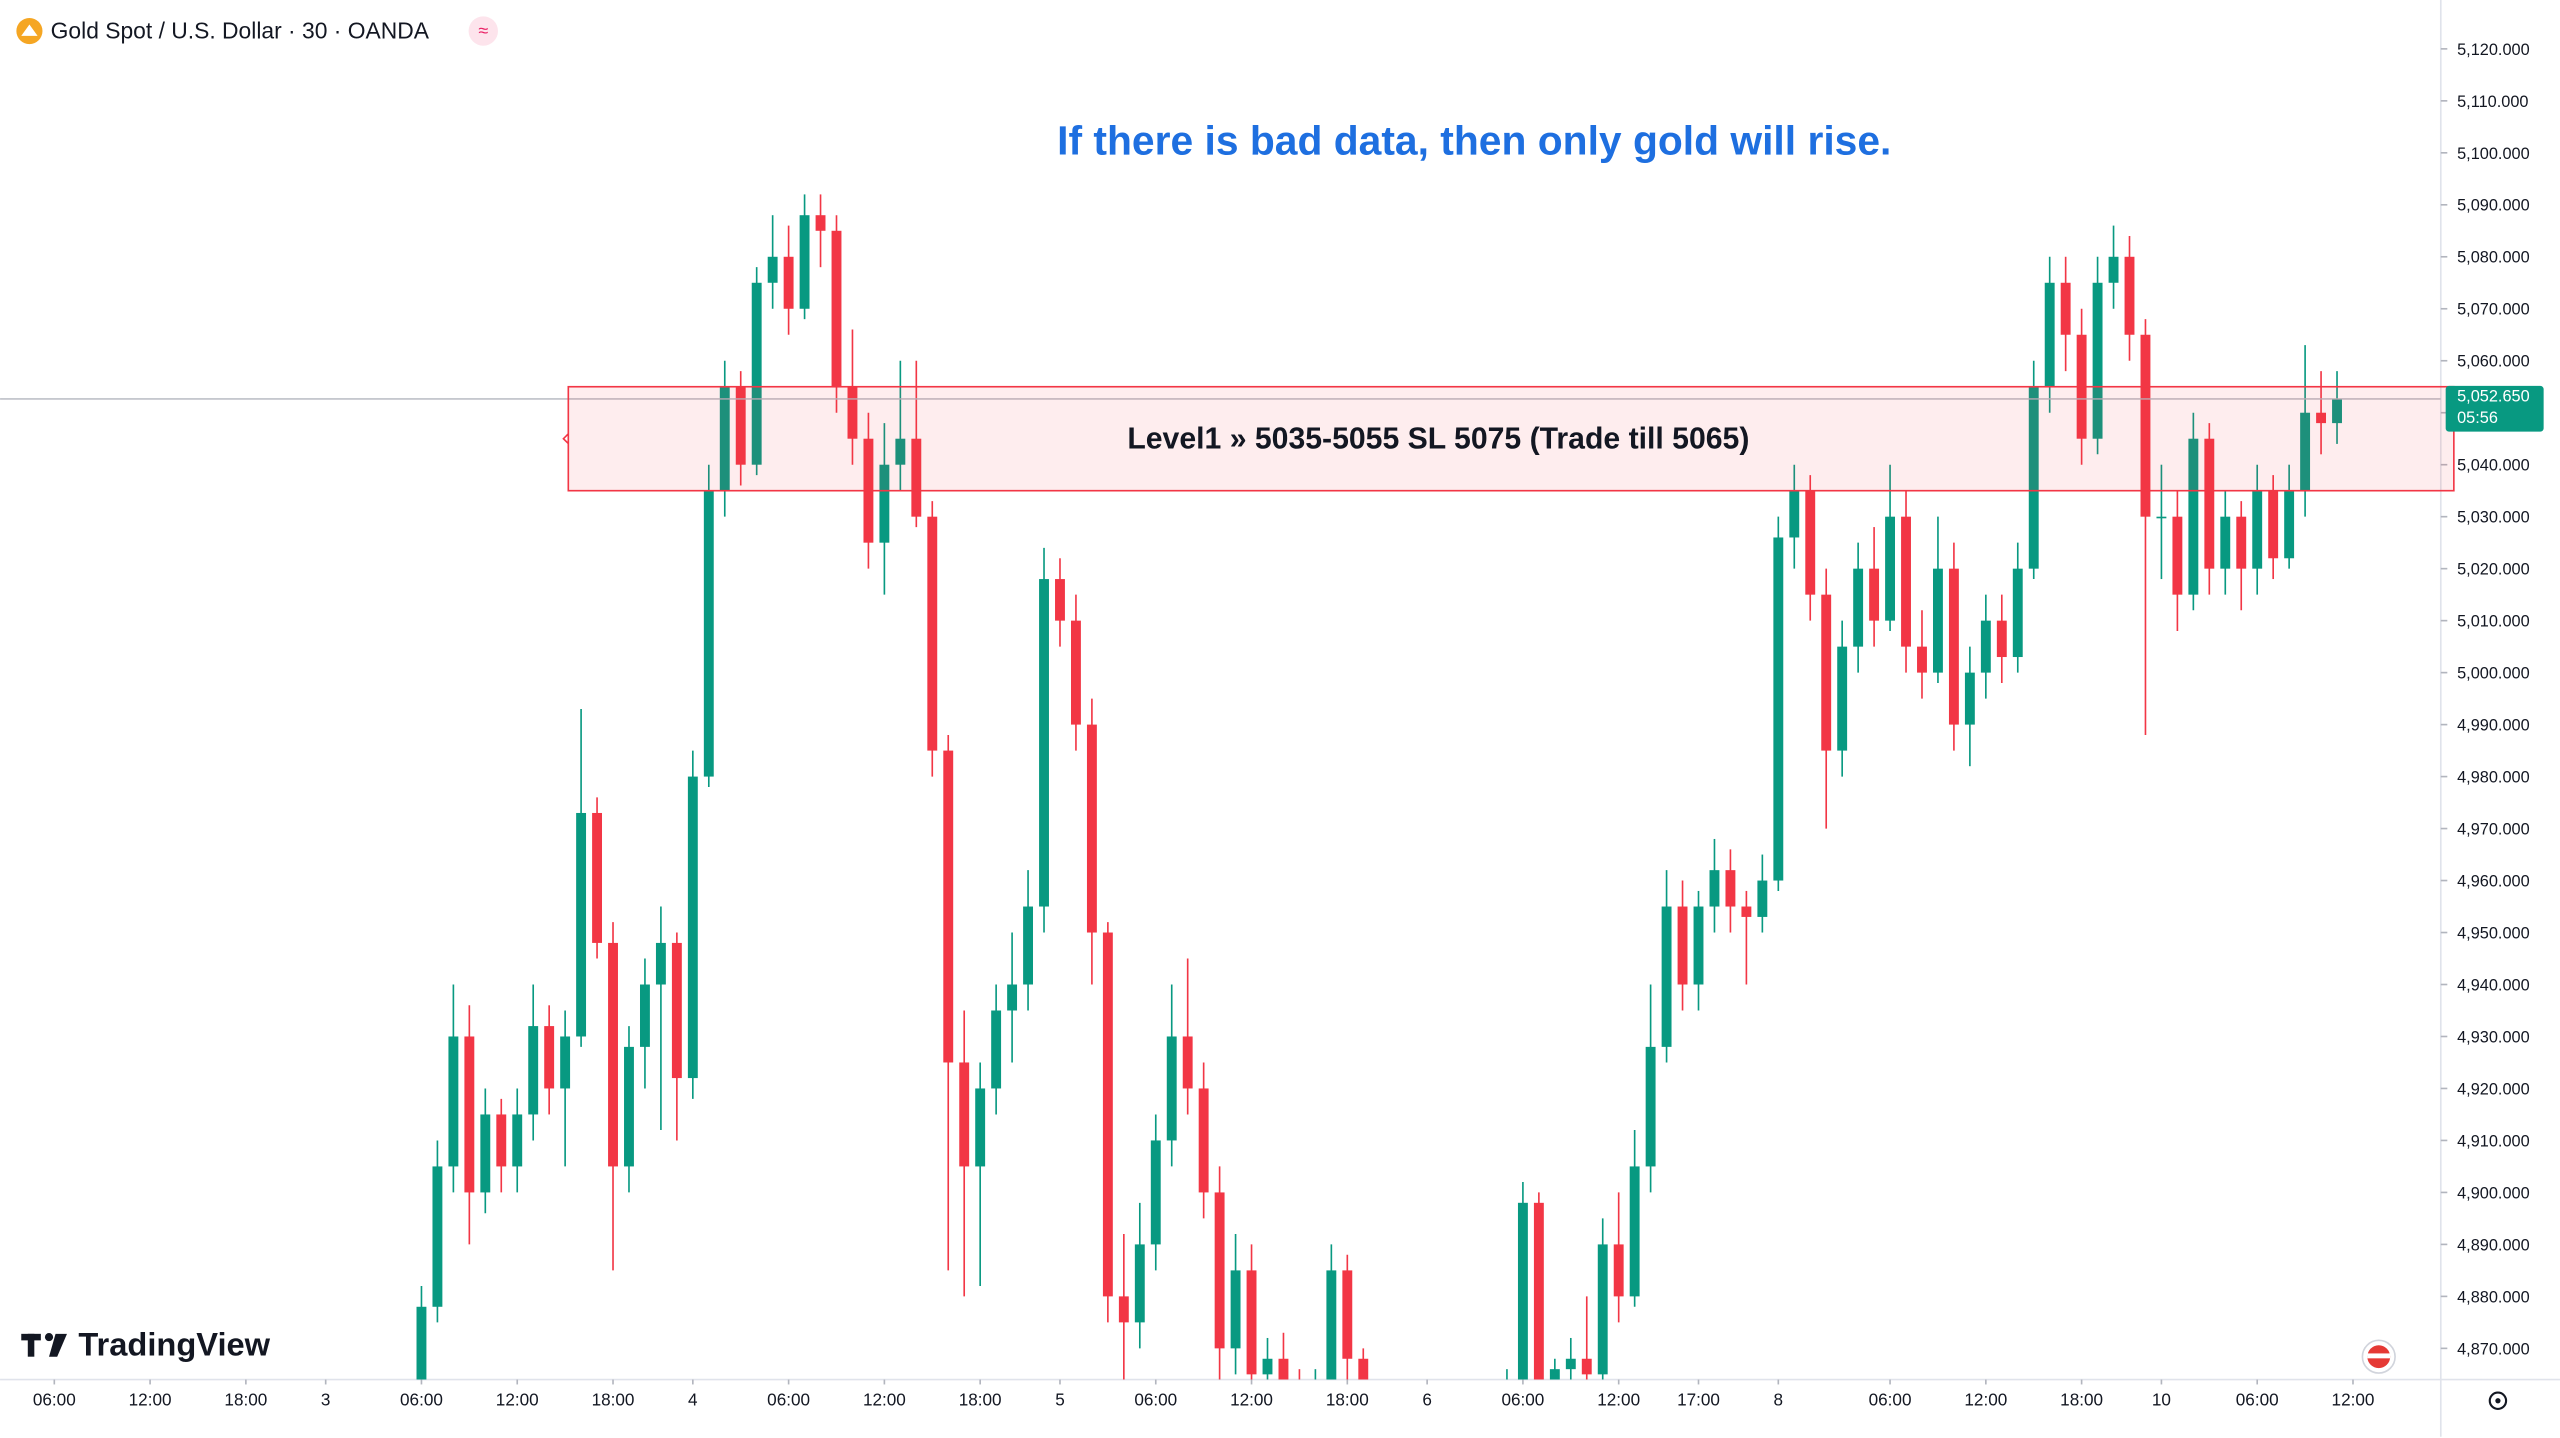  I want to click on watermark: TradingView, so click(174, 1344).